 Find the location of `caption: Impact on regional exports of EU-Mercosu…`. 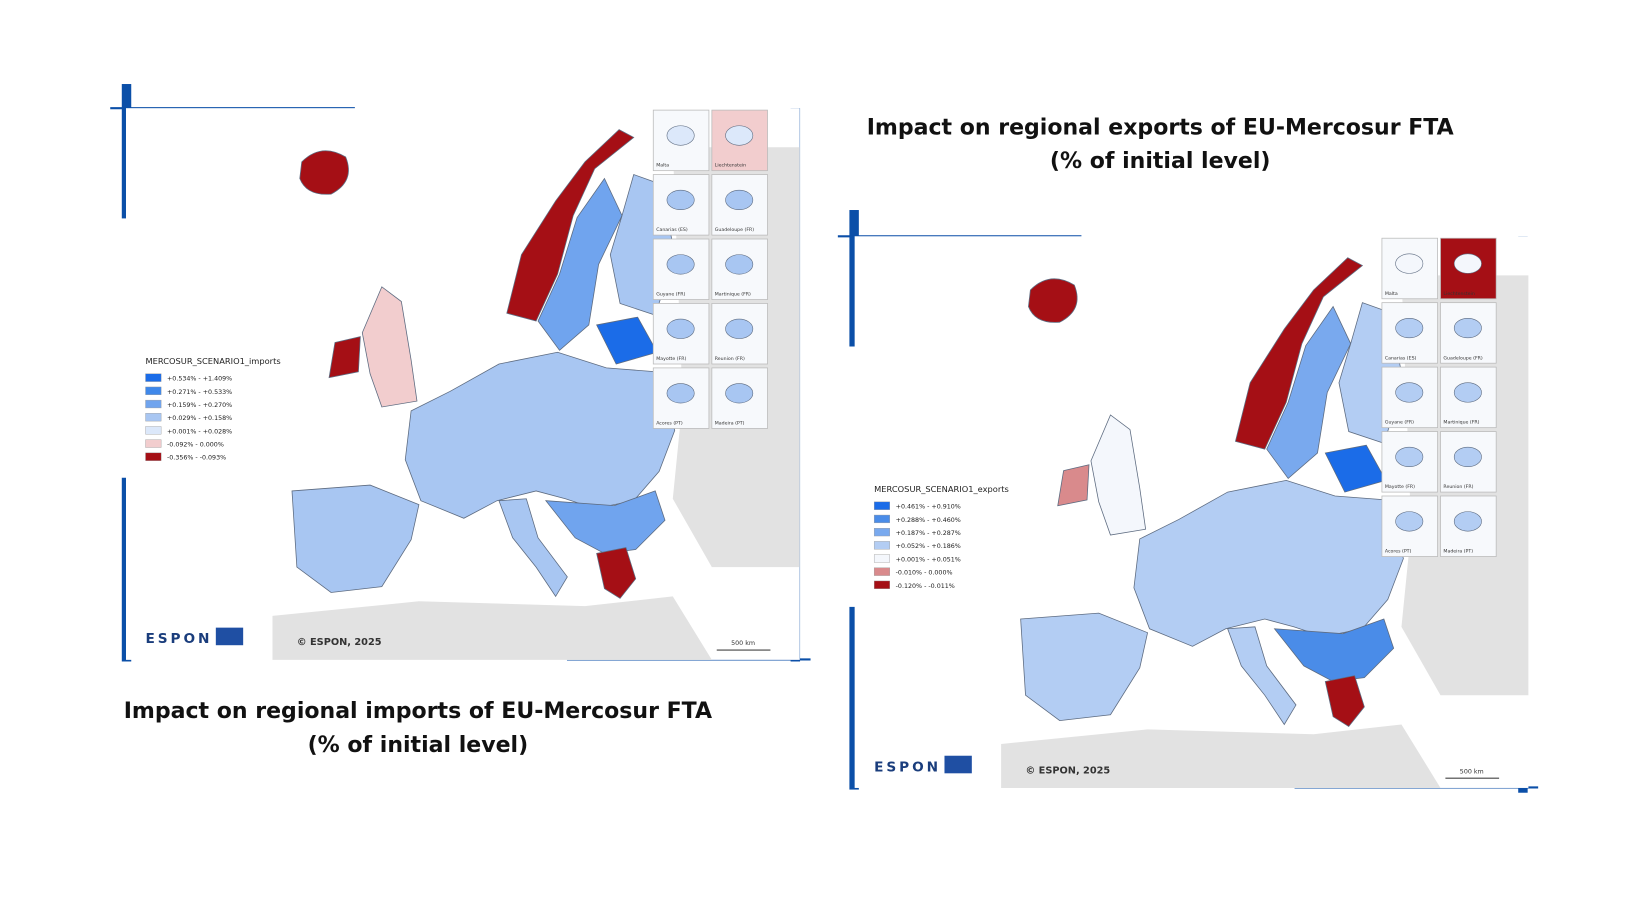

caption: Impact on regional exports of EU-Mercosu… is located at coordinates (1160, 127).